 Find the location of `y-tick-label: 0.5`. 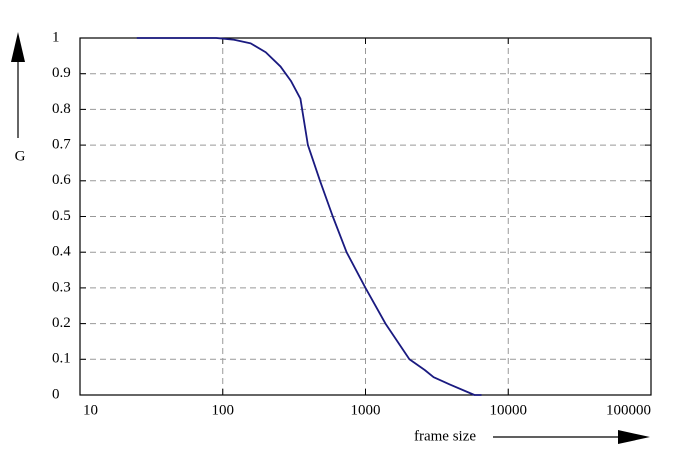

y-tick-label: 0.5 is located at coordinates (61, 216).